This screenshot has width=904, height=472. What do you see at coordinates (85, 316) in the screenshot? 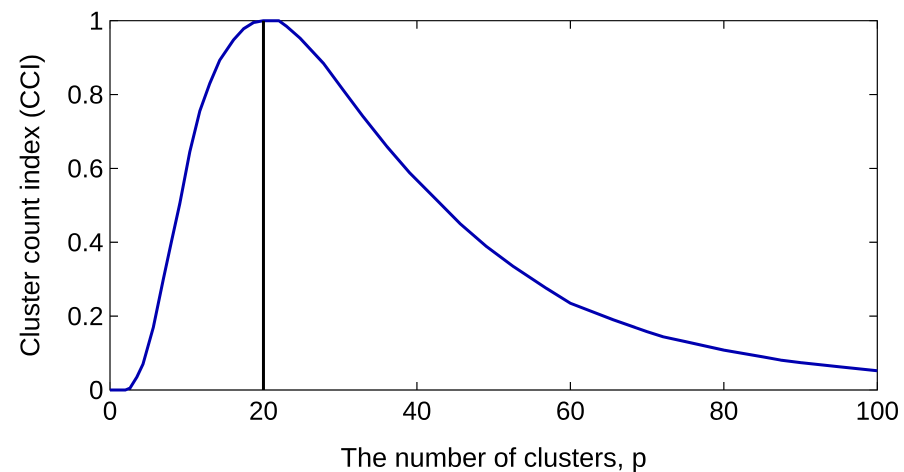
I see `y-tick-label: 0.2` at bounding box center [85, 316].